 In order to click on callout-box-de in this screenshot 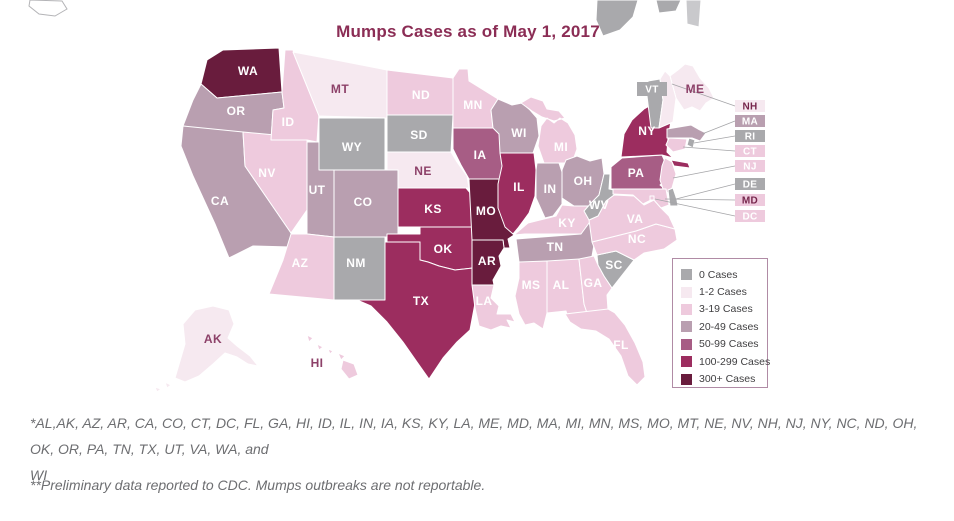, I will do `click(750, 184)`.